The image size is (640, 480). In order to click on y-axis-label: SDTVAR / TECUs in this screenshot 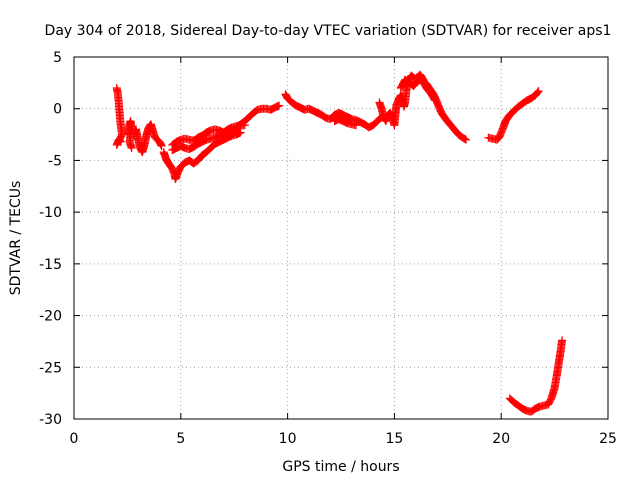, I will do `click(16, 238)`.